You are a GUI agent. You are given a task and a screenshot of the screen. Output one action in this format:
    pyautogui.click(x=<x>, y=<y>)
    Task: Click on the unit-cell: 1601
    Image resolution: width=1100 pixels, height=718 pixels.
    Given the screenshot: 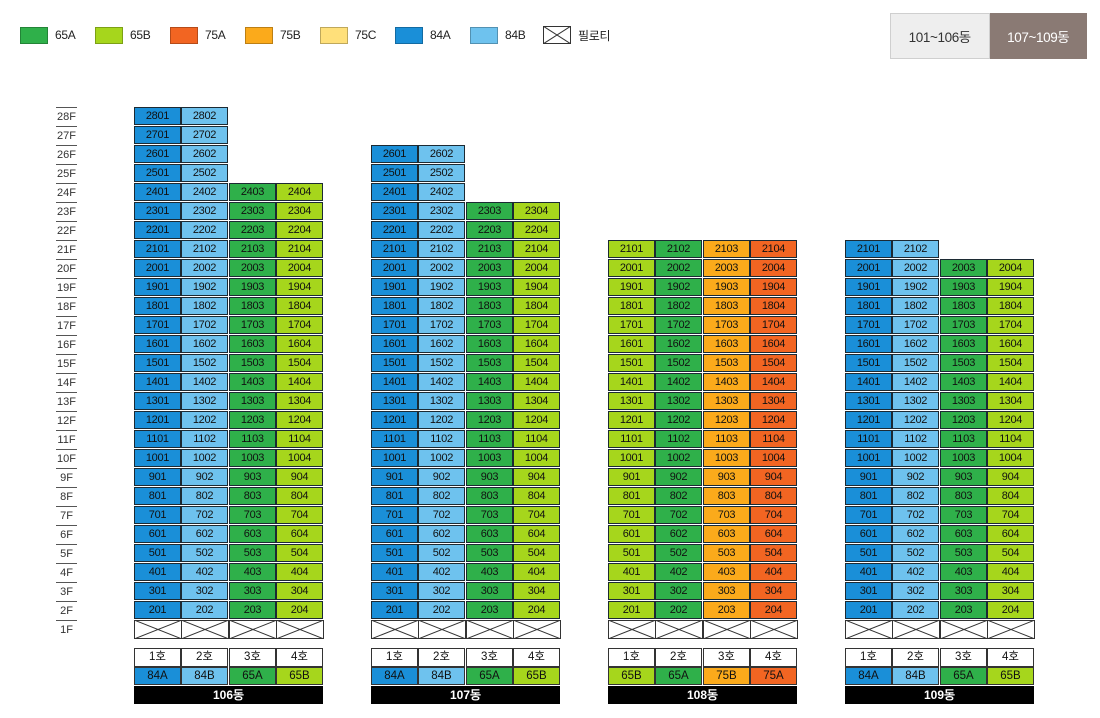 What is the action you would take?
    pyautogui.click(x=394, y=344)
    